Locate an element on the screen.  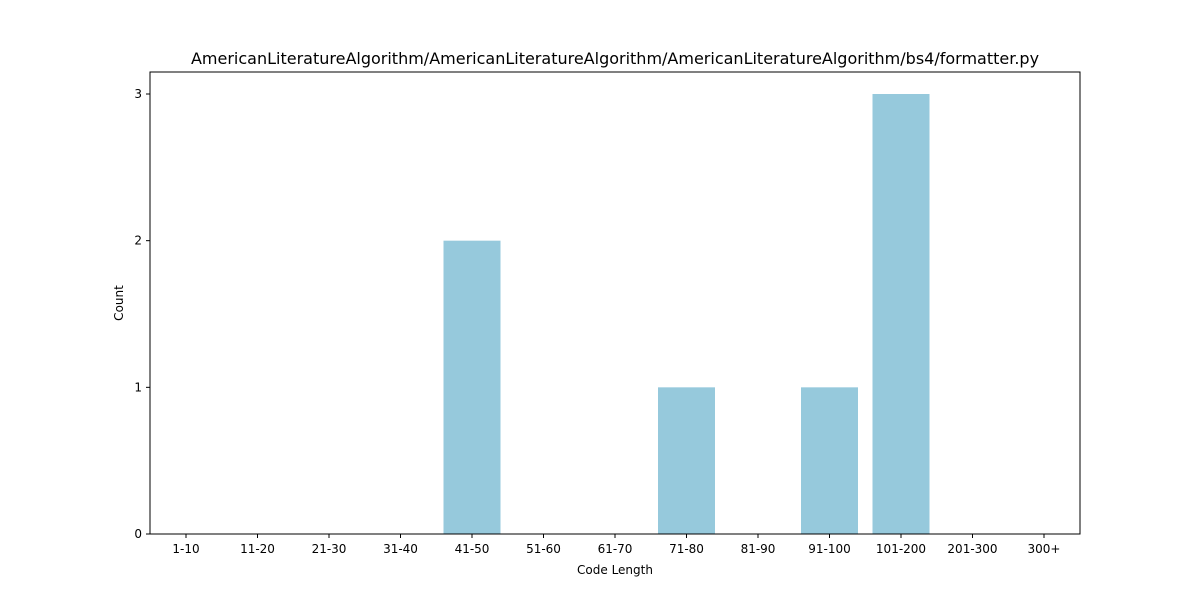
y-axis-label: Count is located at coordinates (119, 303).